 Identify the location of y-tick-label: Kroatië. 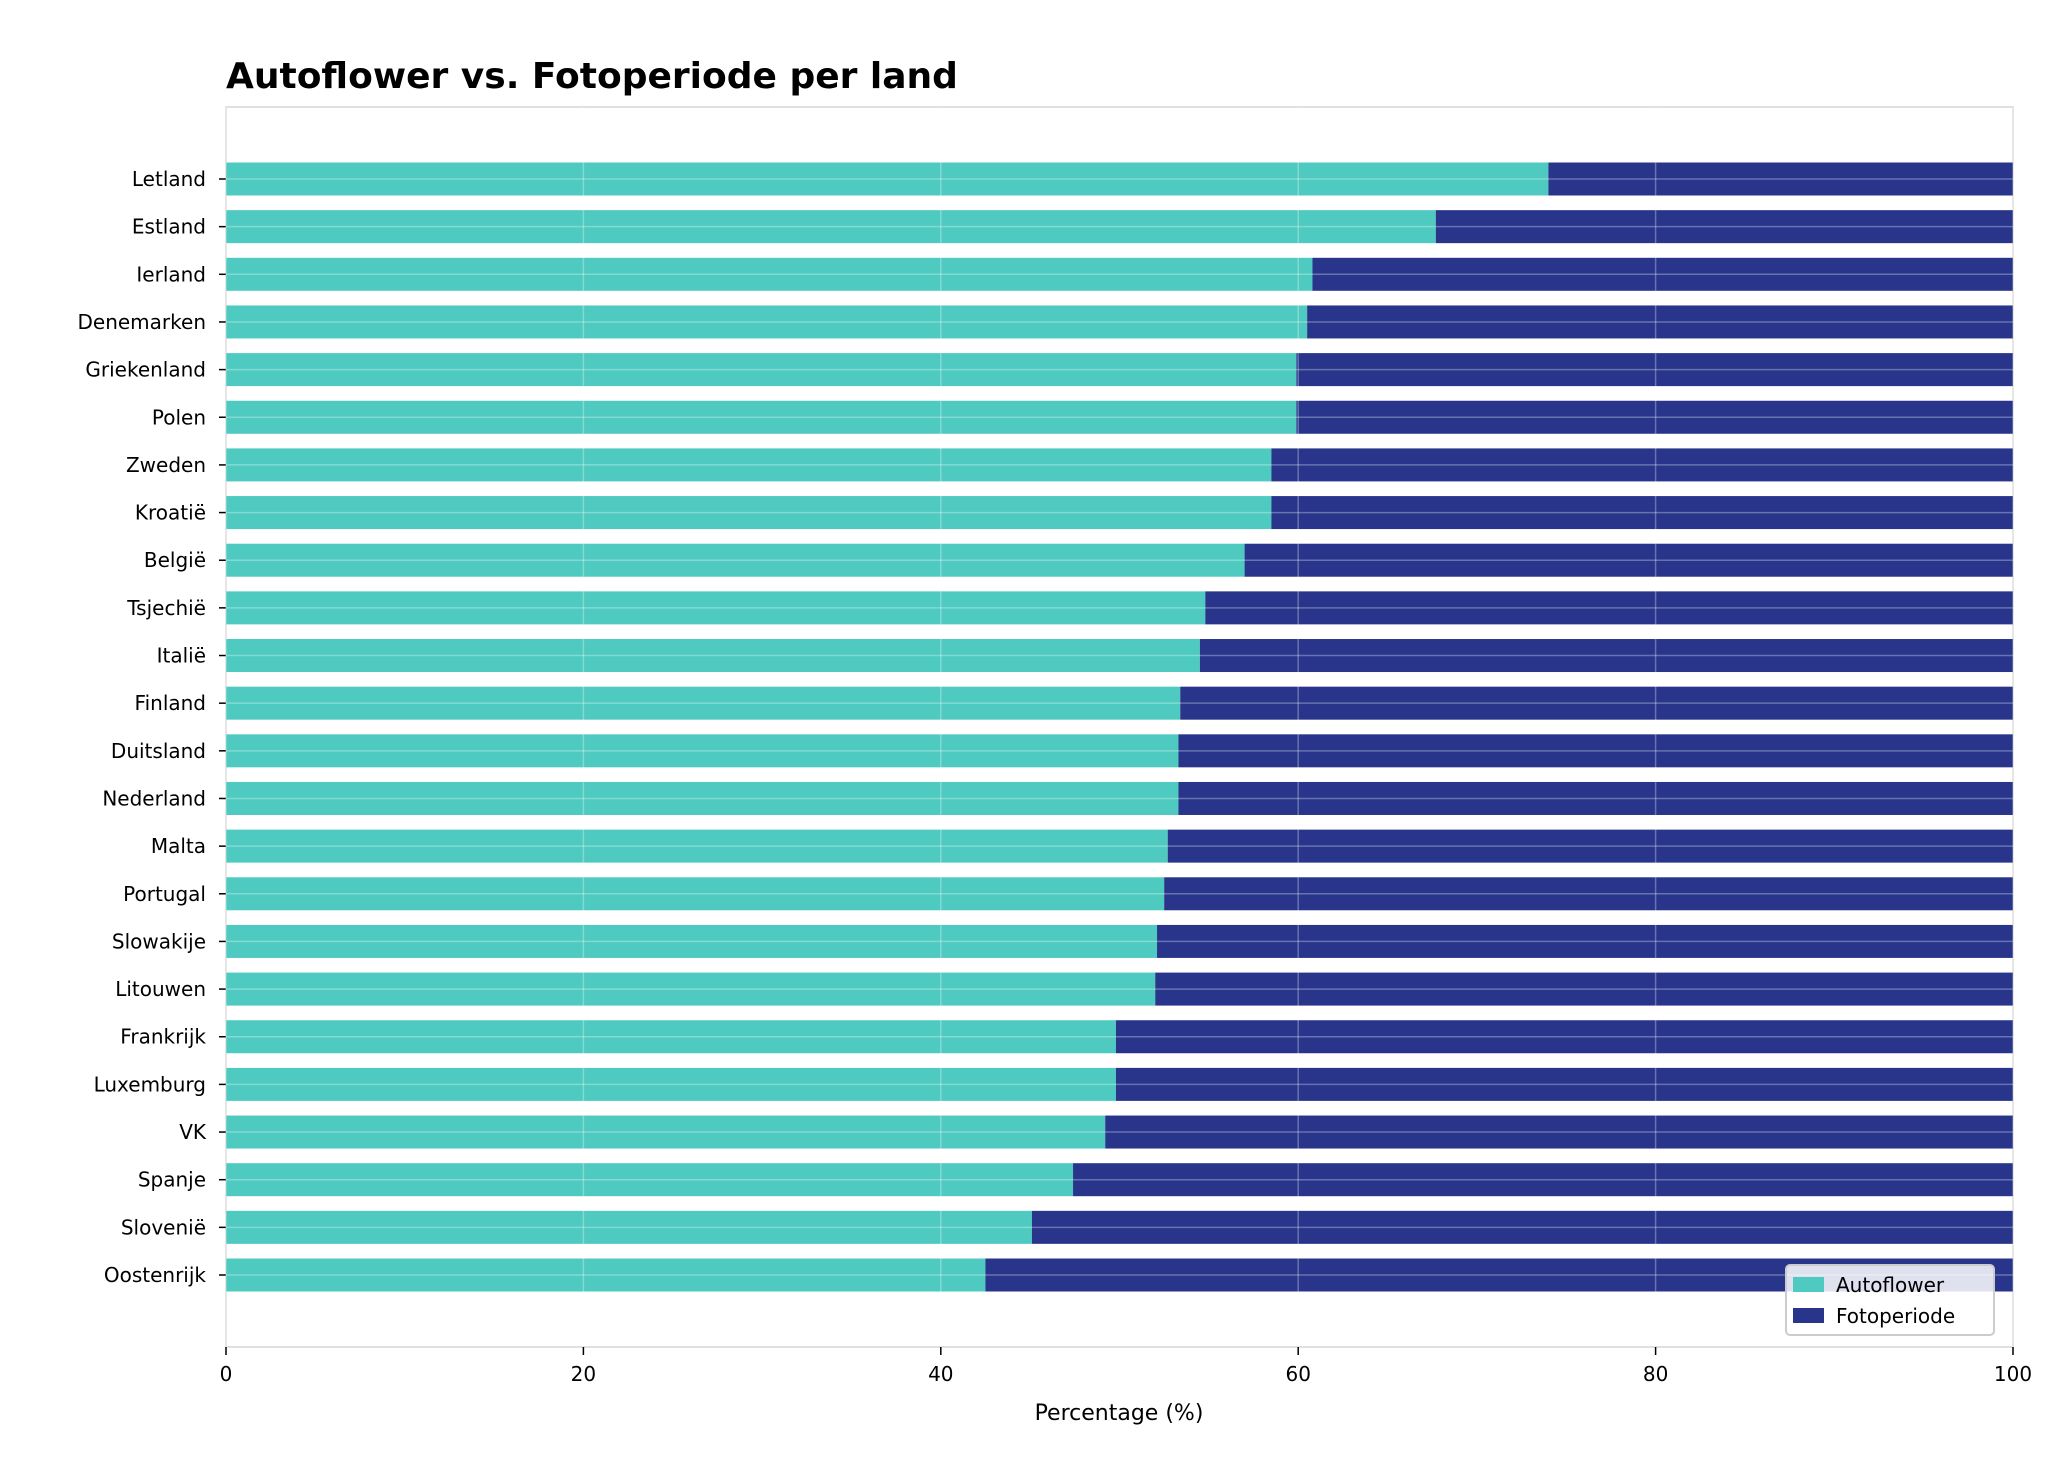
(170, 513).